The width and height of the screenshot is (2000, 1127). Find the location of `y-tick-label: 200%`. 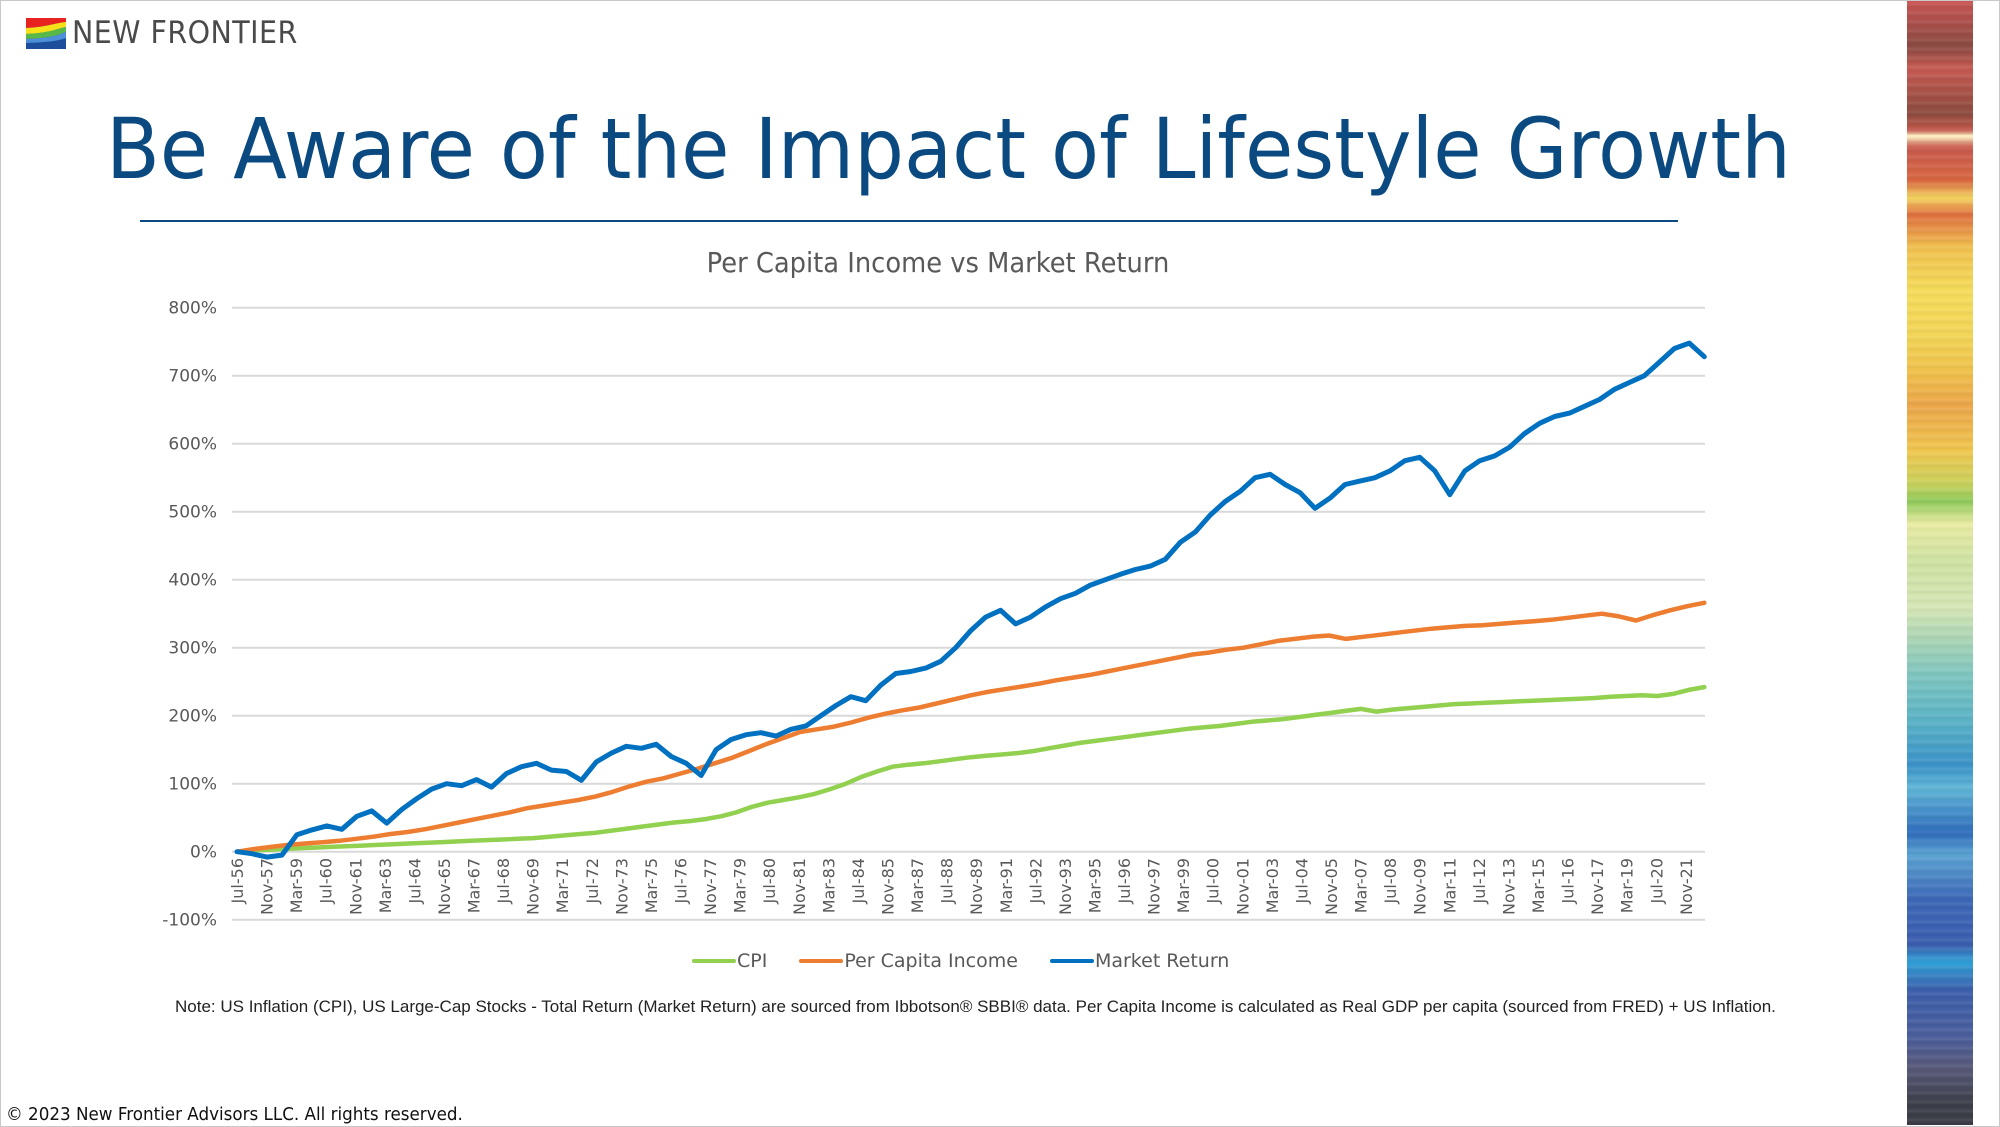

y-tick-label: 200% is located at coordinates (192, 717).